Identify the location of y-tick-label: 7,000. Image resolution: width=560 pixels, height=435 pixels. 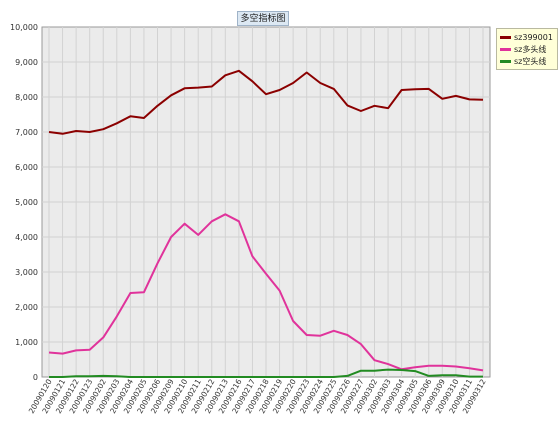
(26, 132).